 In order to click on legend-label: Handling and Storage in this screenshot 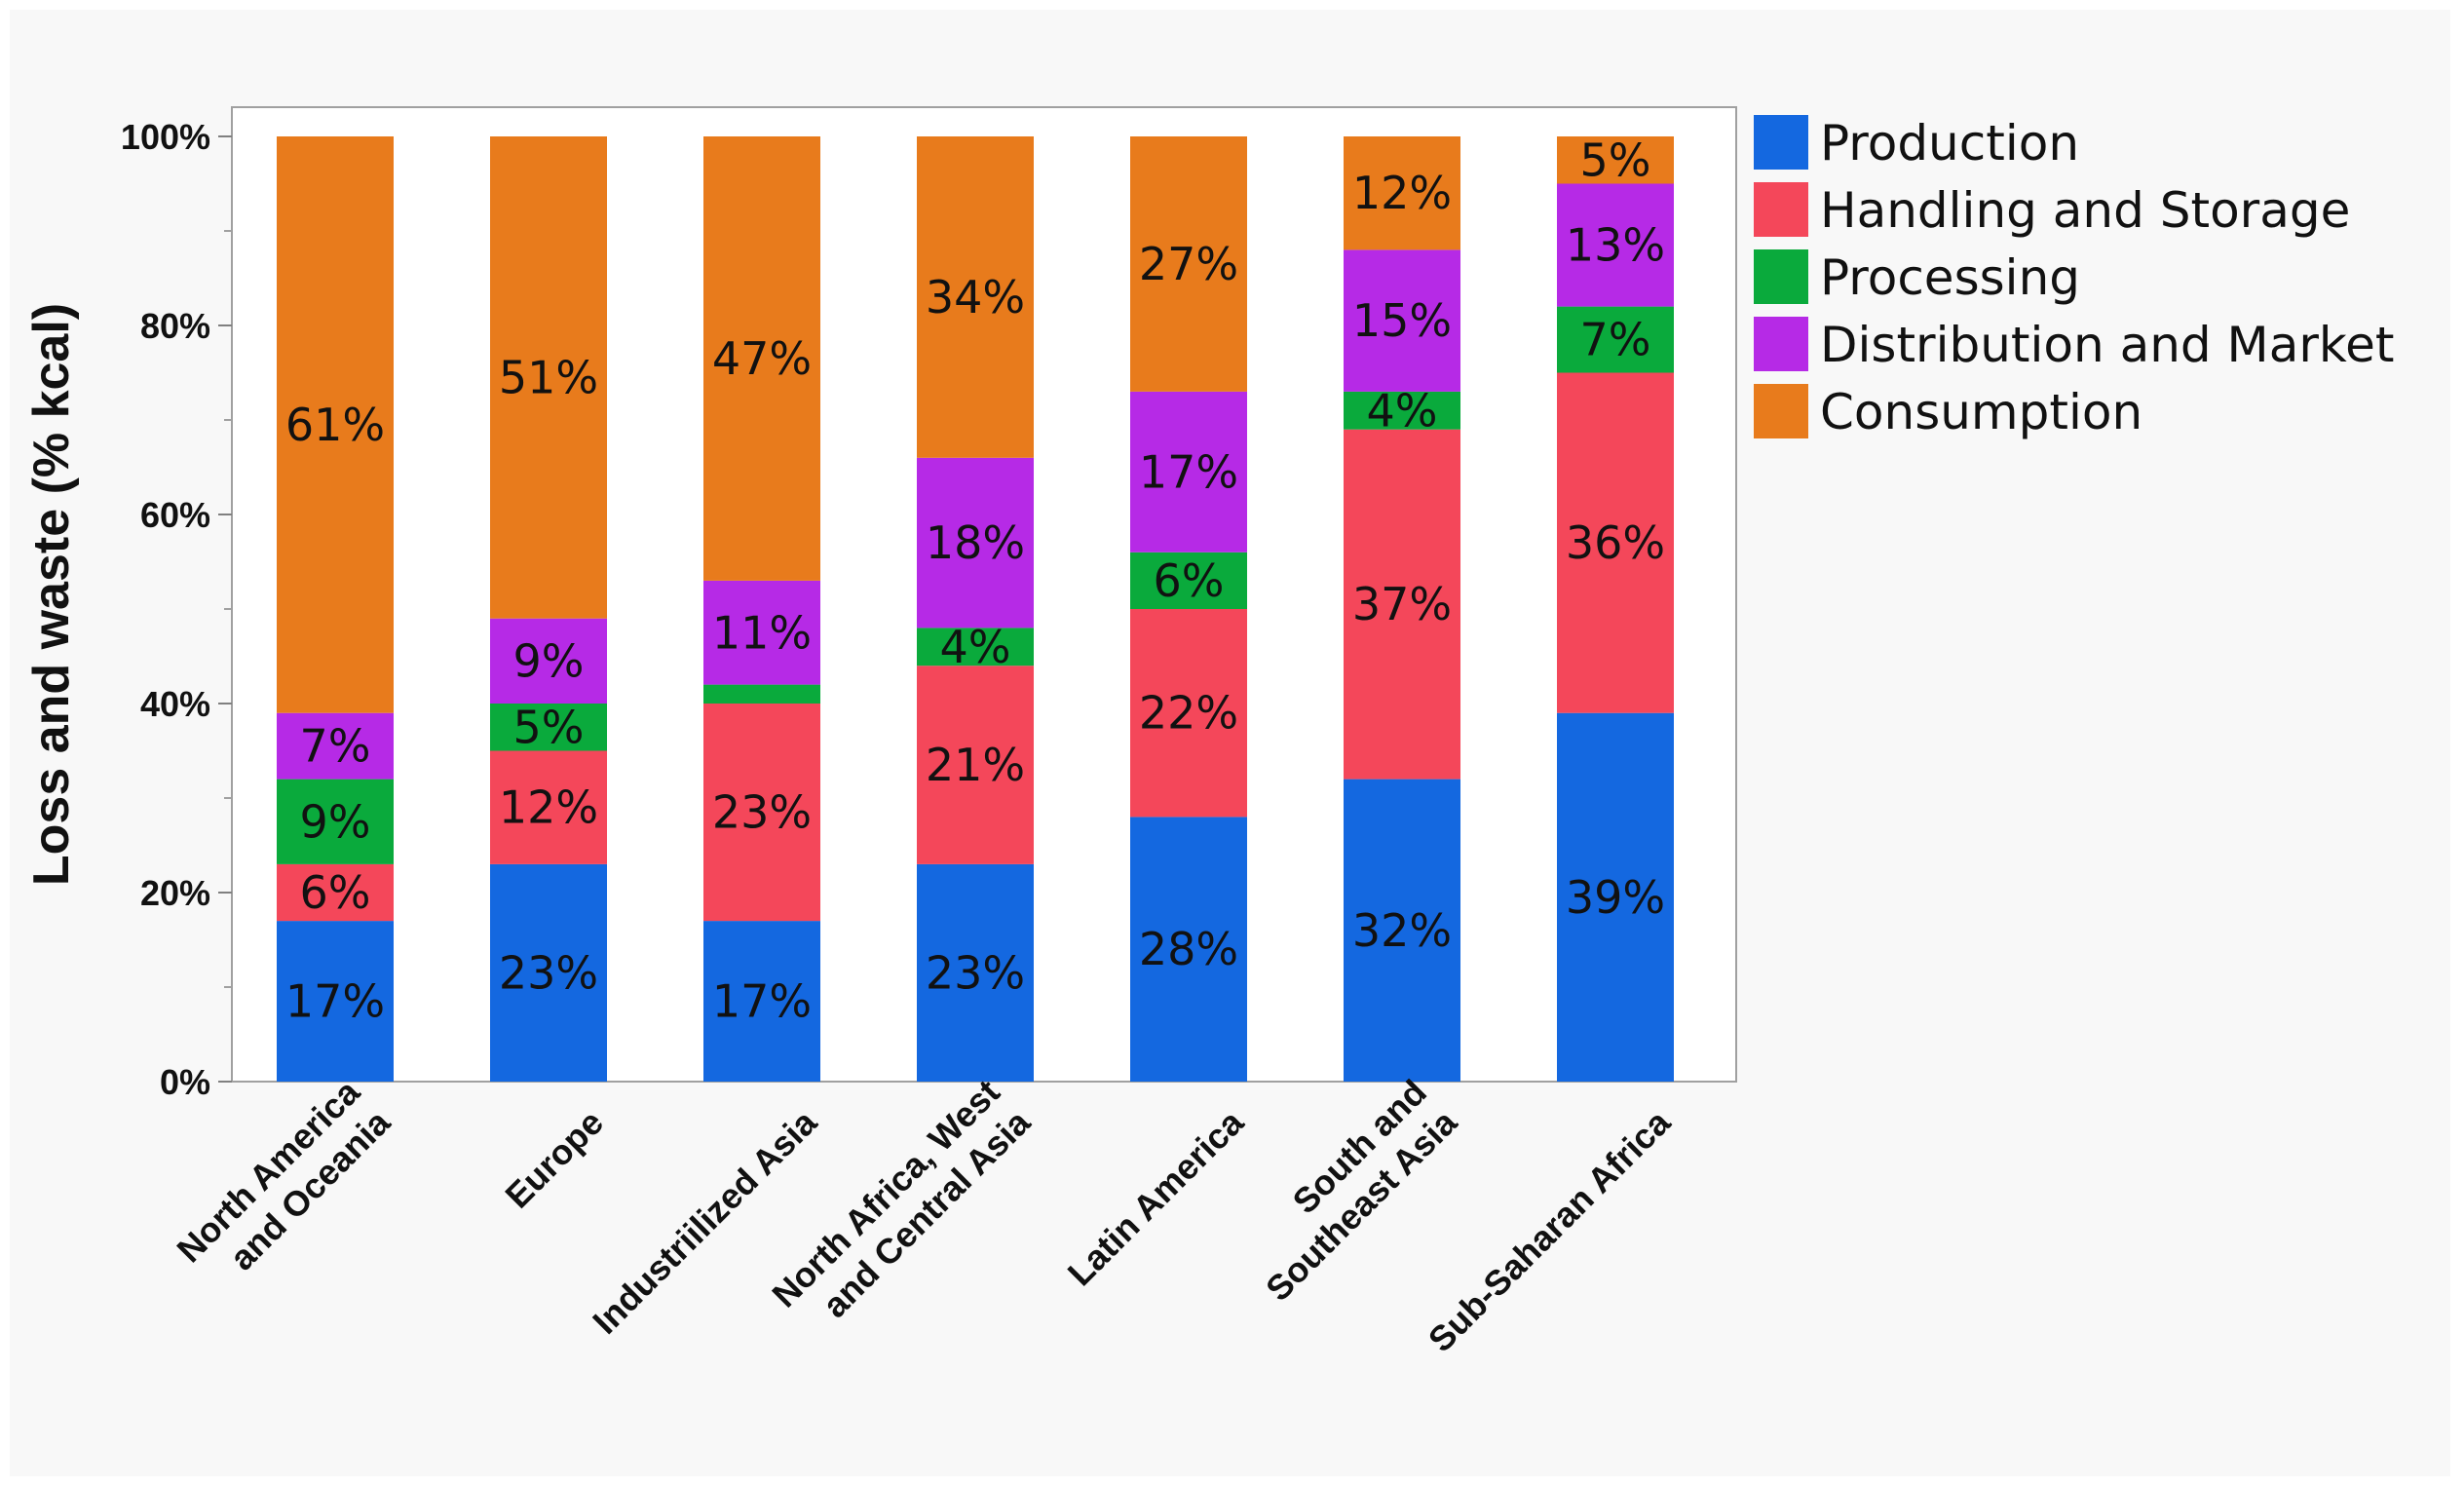, I will do `click(2085, 210)`.